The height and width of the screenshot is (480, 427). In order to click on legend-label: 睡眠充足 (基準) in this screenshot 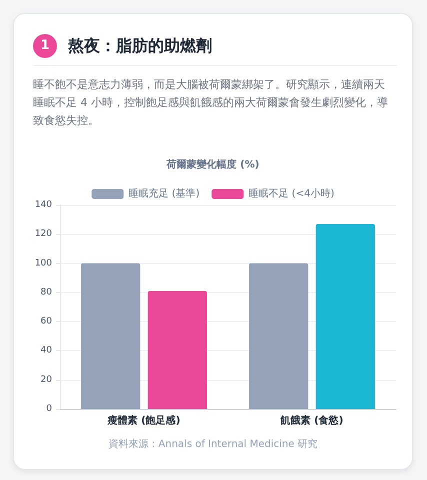, I will do `click(164, 194)`.